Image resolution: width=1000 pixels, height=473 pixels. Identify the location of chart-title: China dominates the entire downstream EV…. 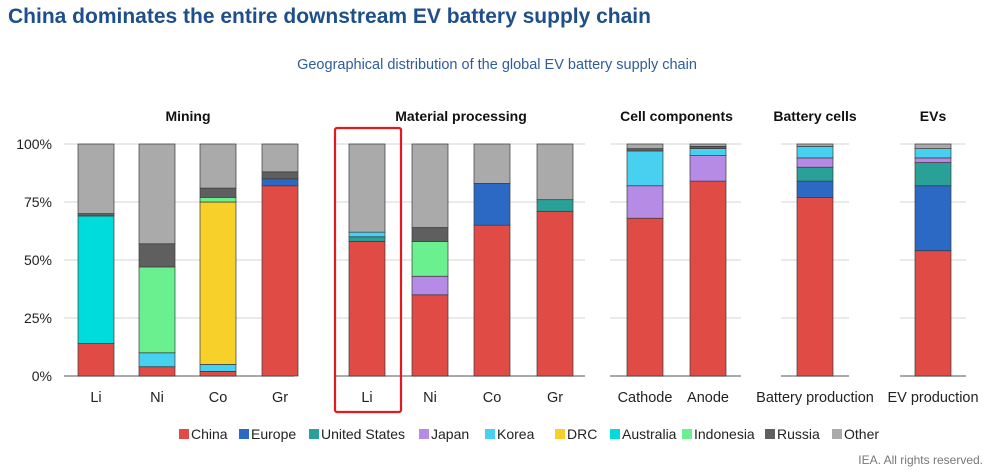
(329, 16).